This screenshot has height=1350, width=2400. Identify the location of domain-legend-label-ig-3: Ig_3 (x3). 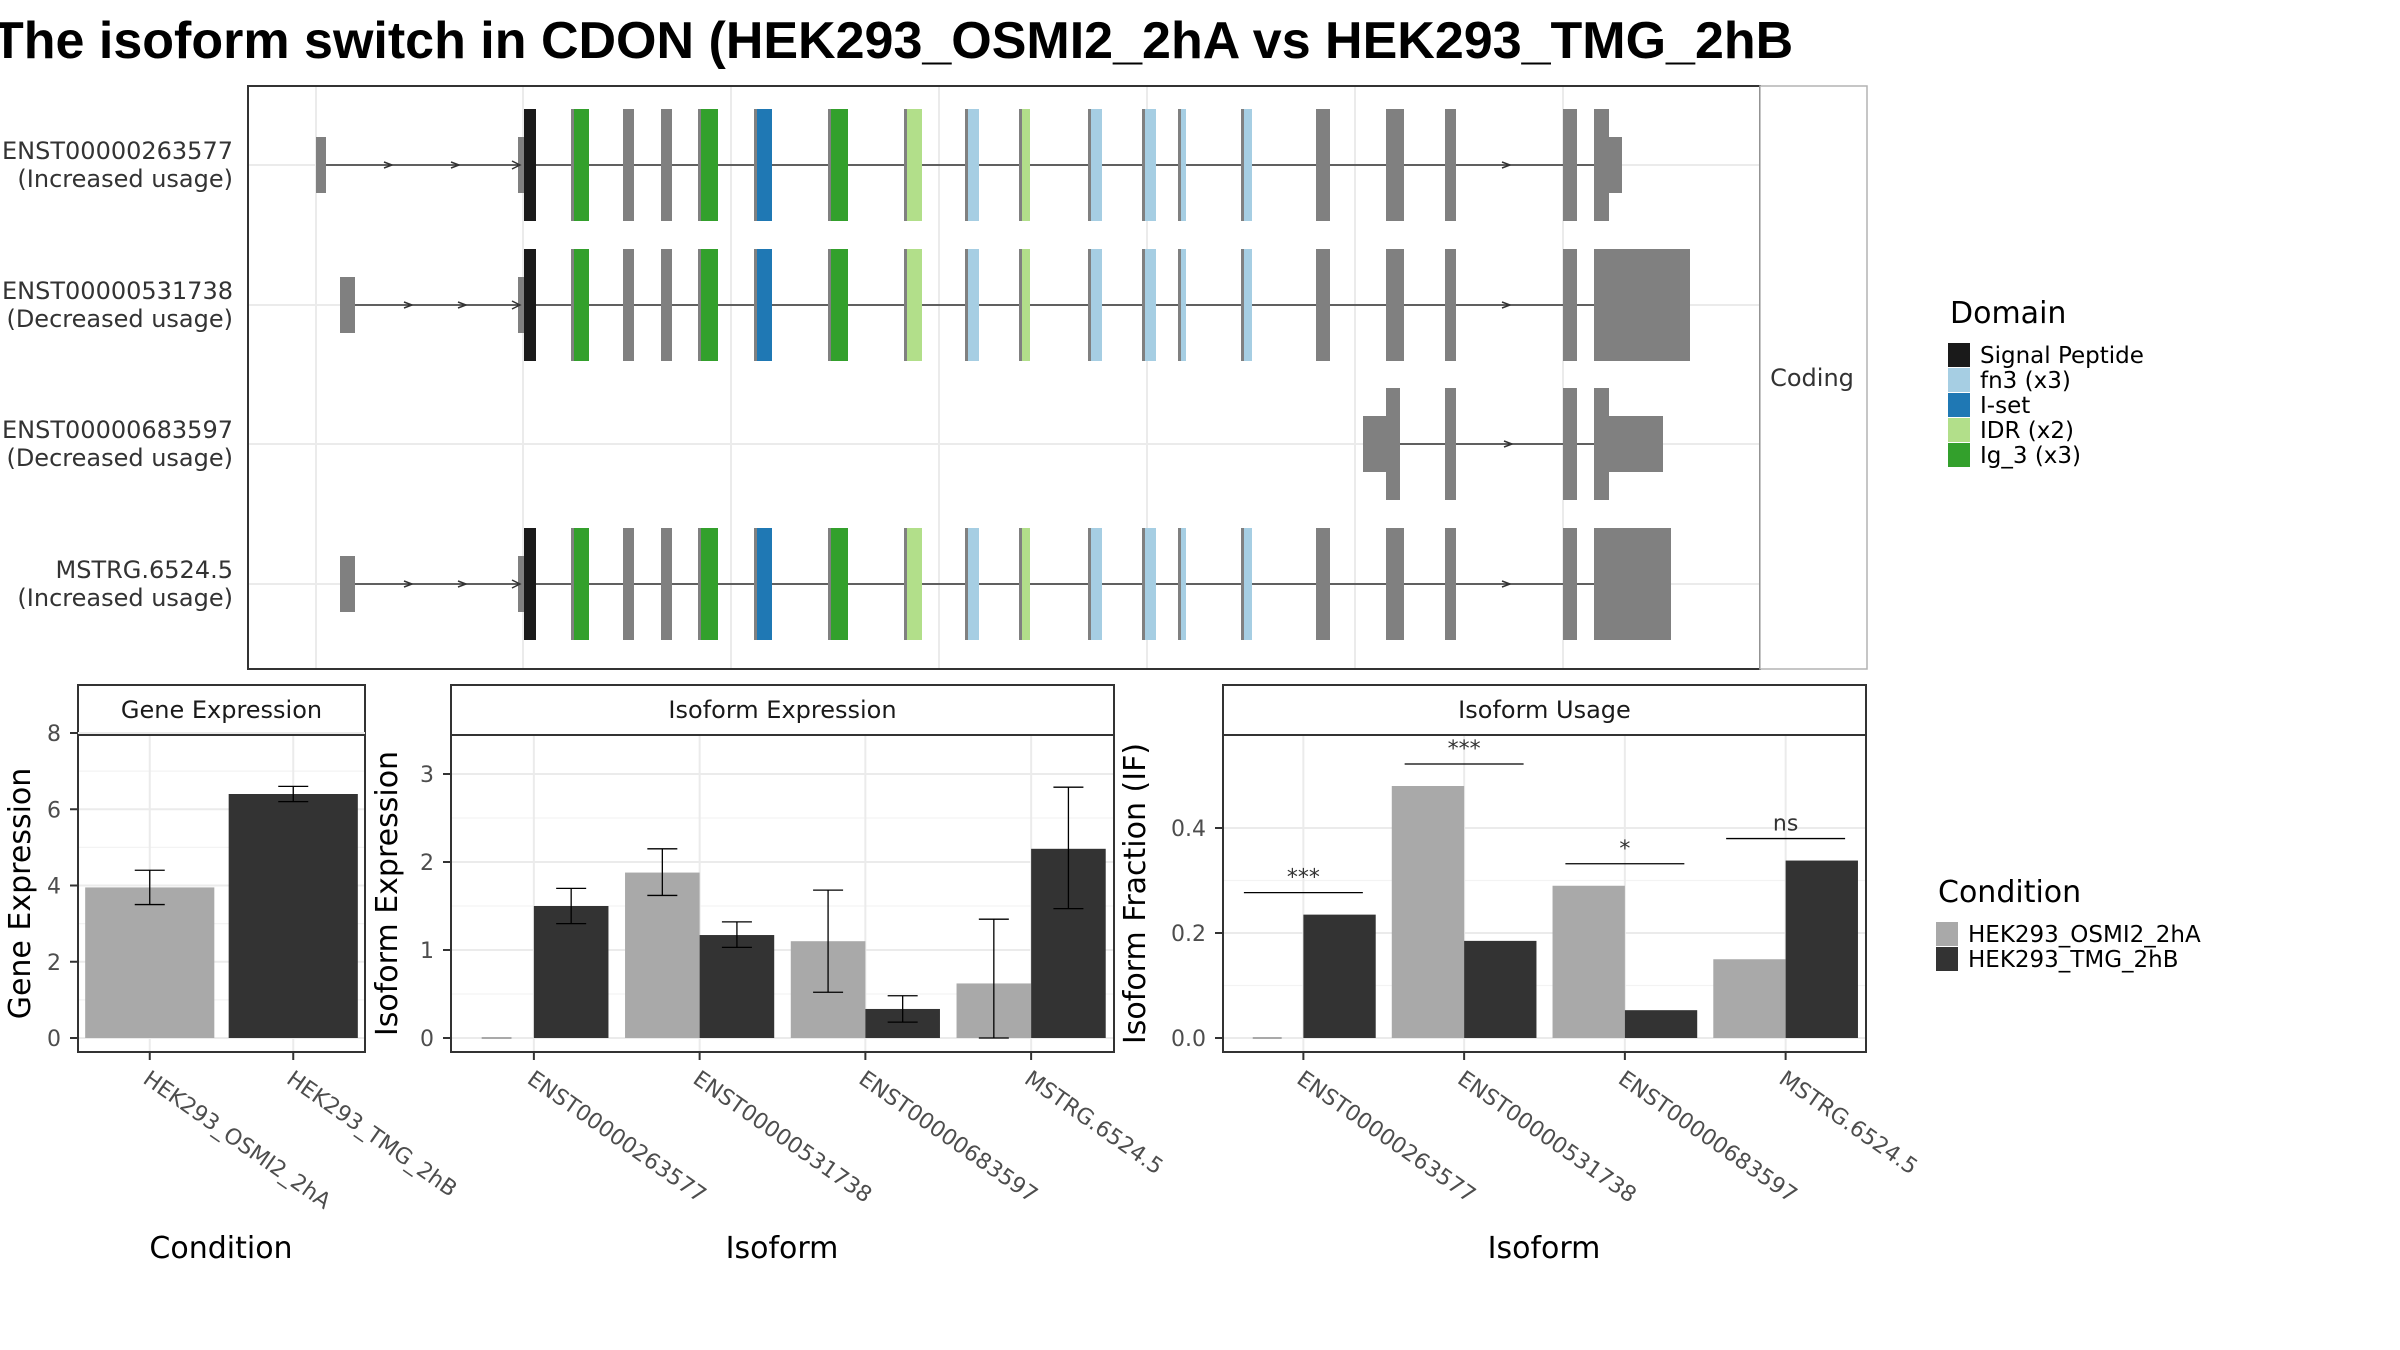
(2030, 456).